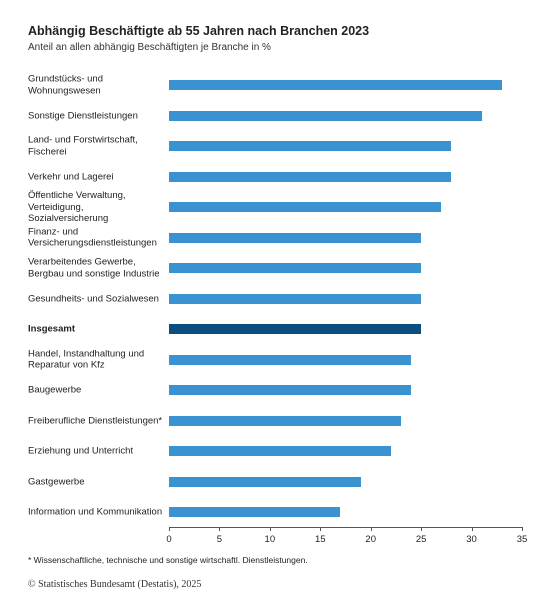 The height and width of the screenshot is (600, 542). Describe the element at coordinates (169, 539) in the screenshot. I see `x-tick-label: 0` at that location.